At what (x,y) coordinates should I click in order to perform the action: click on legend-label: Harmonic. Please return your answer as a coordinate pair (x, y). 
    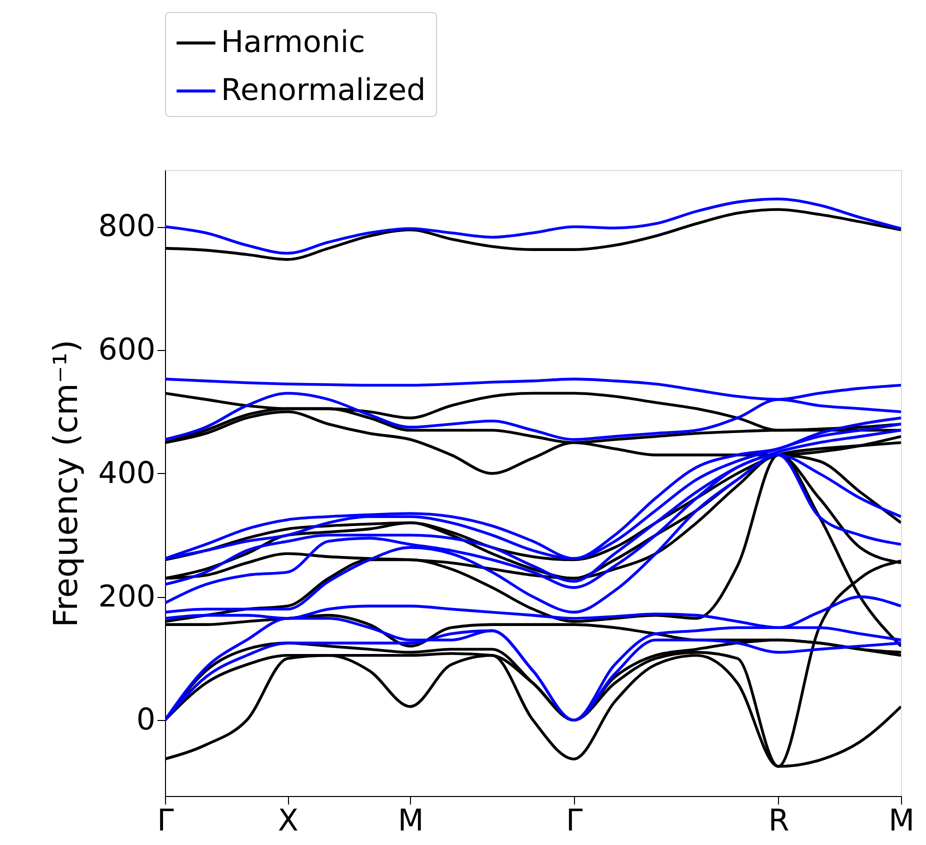
    Looking at the image, I should click on (293, 42).